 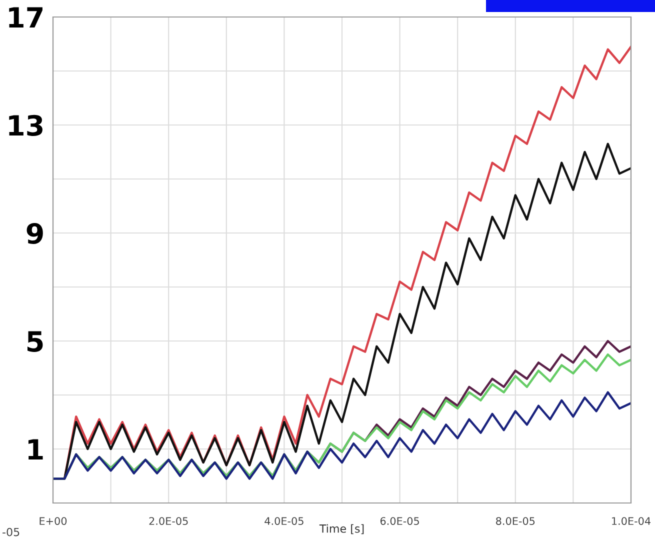 I want to click on y-tick-label: 9, so click(x=34, y=233).